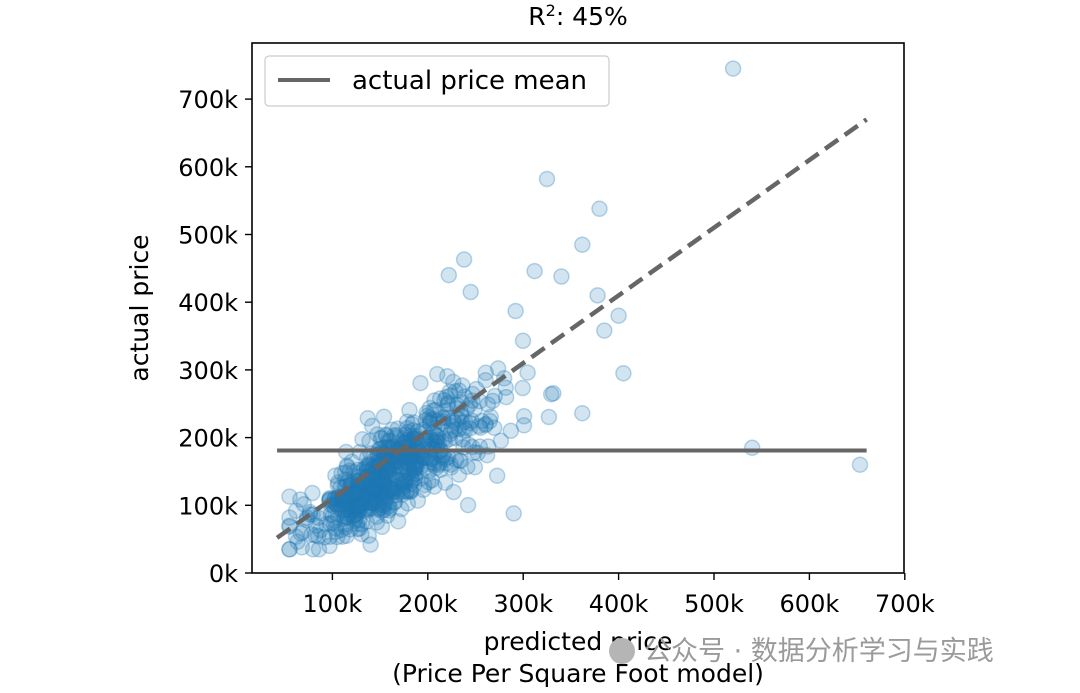  I want to click on chart-title-suffix: : 45%, so click(592, 16).